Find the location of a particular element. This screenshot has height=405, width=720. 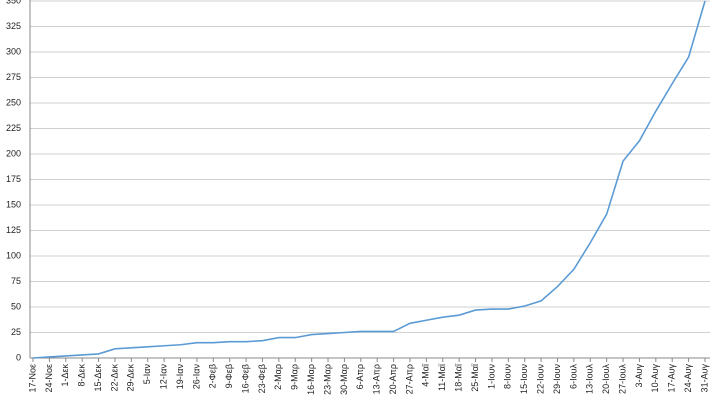

x-tick-label: 22-Δεκ is located at coordinates (114, 378).